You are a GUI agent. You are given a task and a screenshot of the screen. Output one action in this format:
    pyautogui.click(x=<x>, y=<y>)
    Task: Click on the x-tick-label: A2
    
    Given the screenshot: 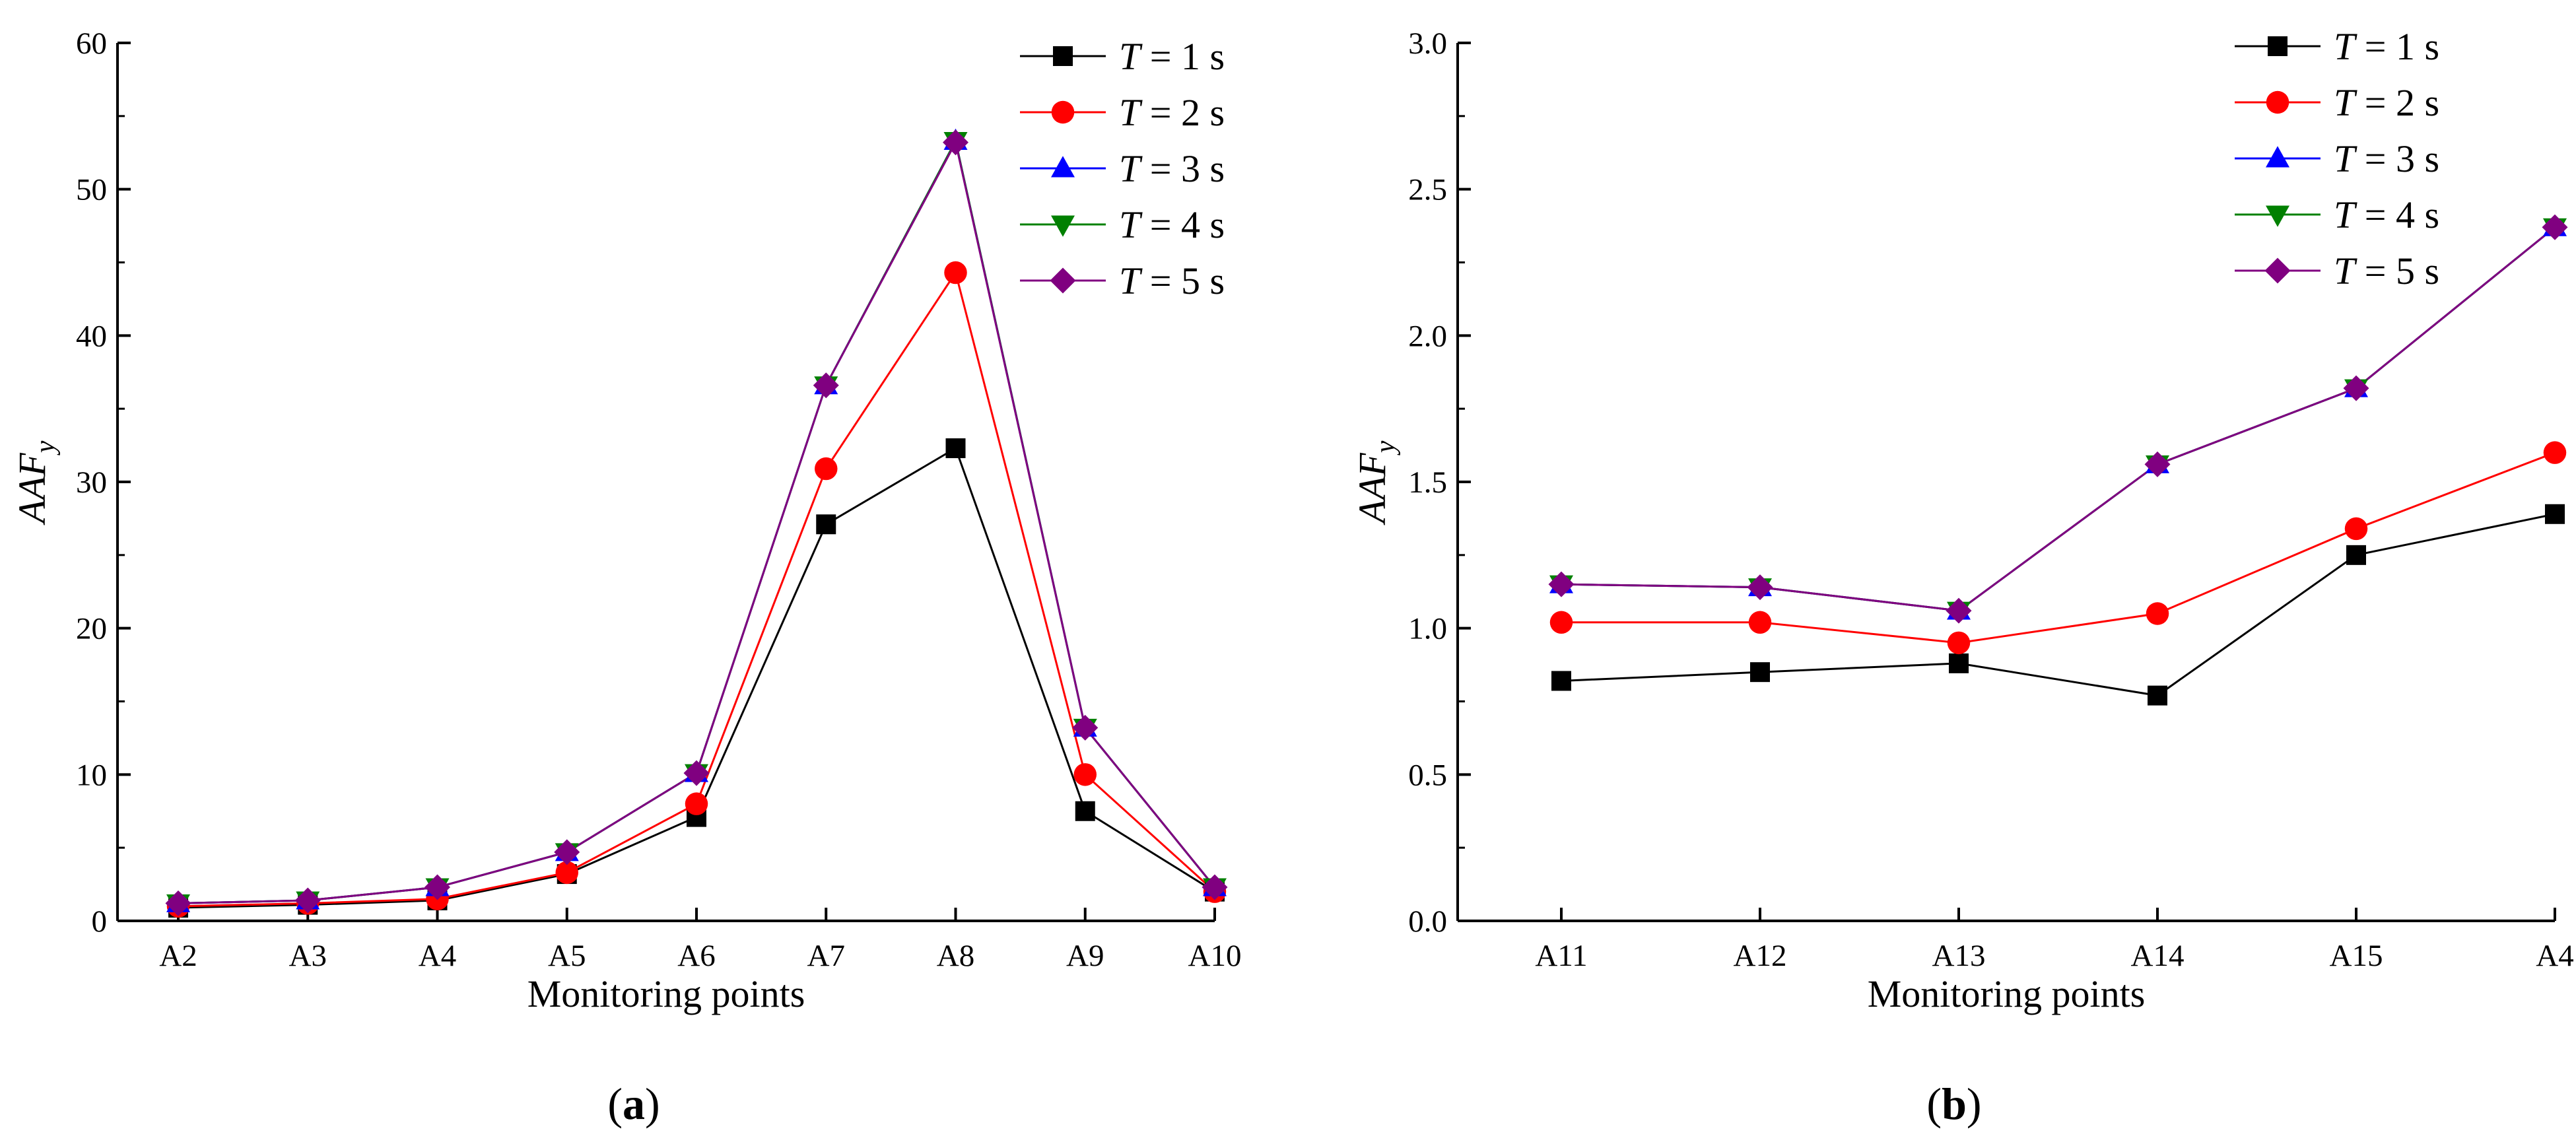 What is the action you would take?
    pyautogui.click(x=178, y=956)
    